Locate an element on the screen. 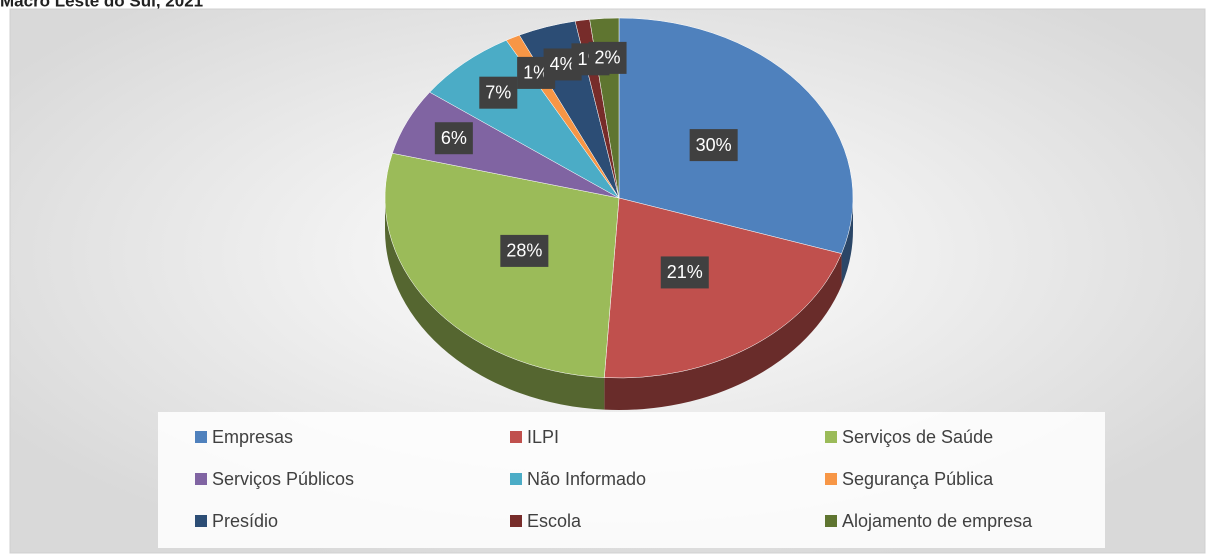 This screenshot has height=554, width=1214. data-label: 6% is located at coordinates (454, 138).